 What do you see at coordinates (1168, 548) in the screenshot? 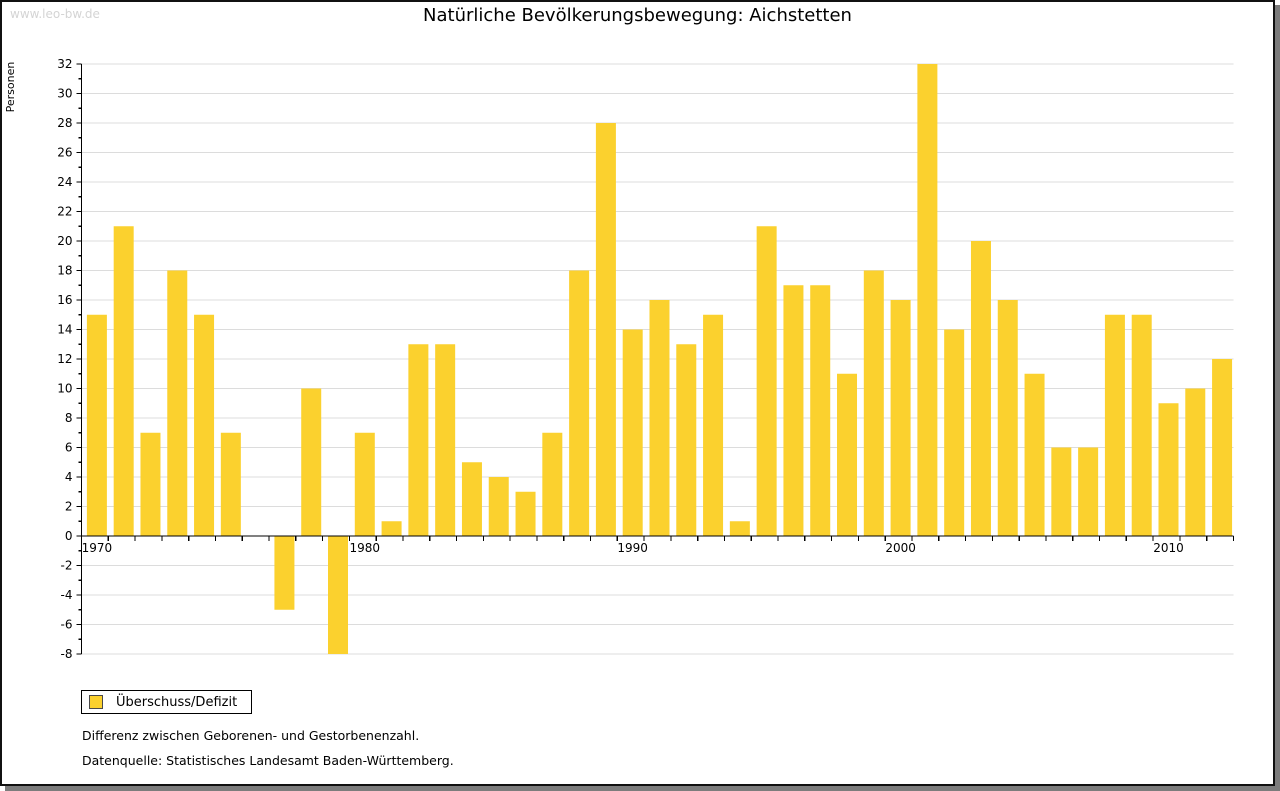
I see `svg-text: 2010` at bounding box center [1168, 548].